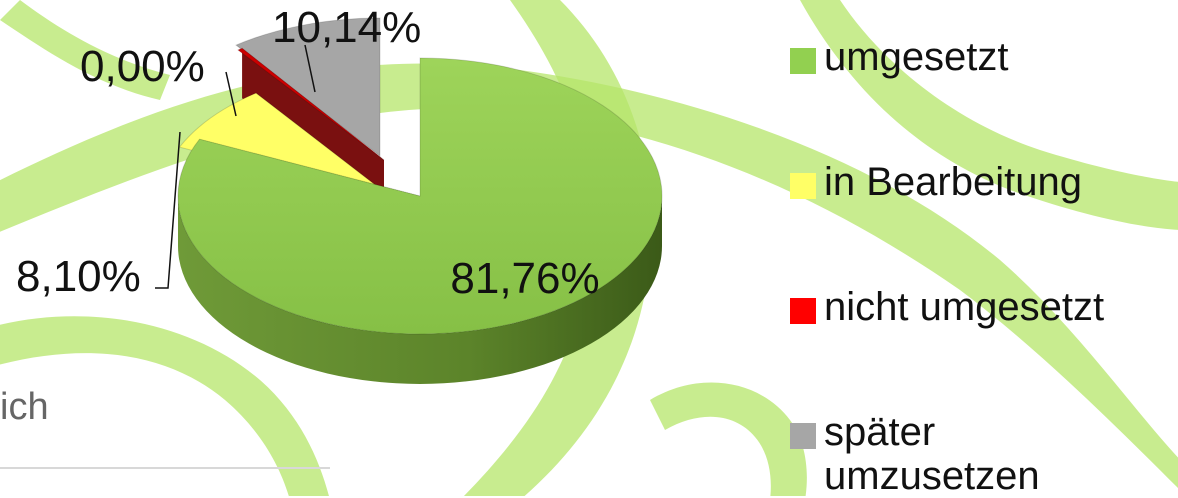 The height and width of the screenshot is (498, 1178). Describe the element at coordinates (310, 68) in the screenshot. I see `leader-line-spaeter-umzusetzen` at that location.